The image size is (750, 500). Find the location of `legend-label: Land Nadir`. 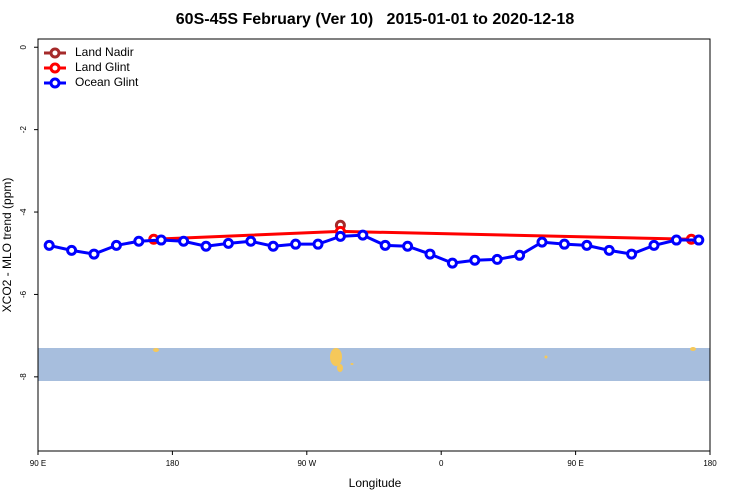

legend-label: Land Nadir is located at coordinates (104, 52).